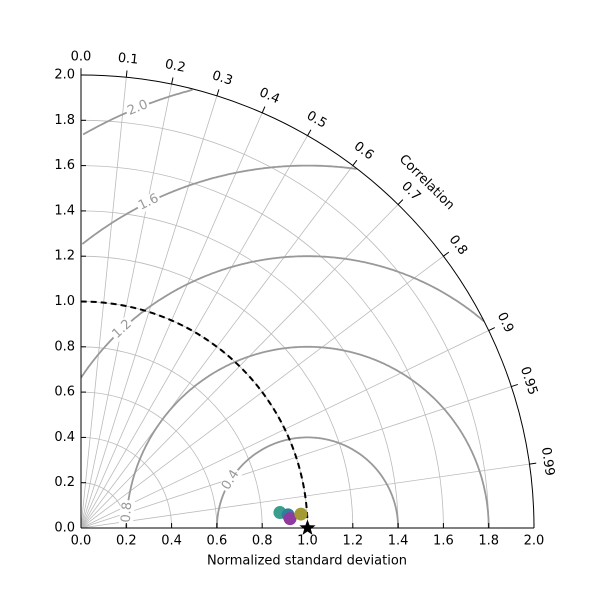 The height and width of the screenshot is (604, 600). I want to click on x-tick-label: 2.0, so click(534, 541).